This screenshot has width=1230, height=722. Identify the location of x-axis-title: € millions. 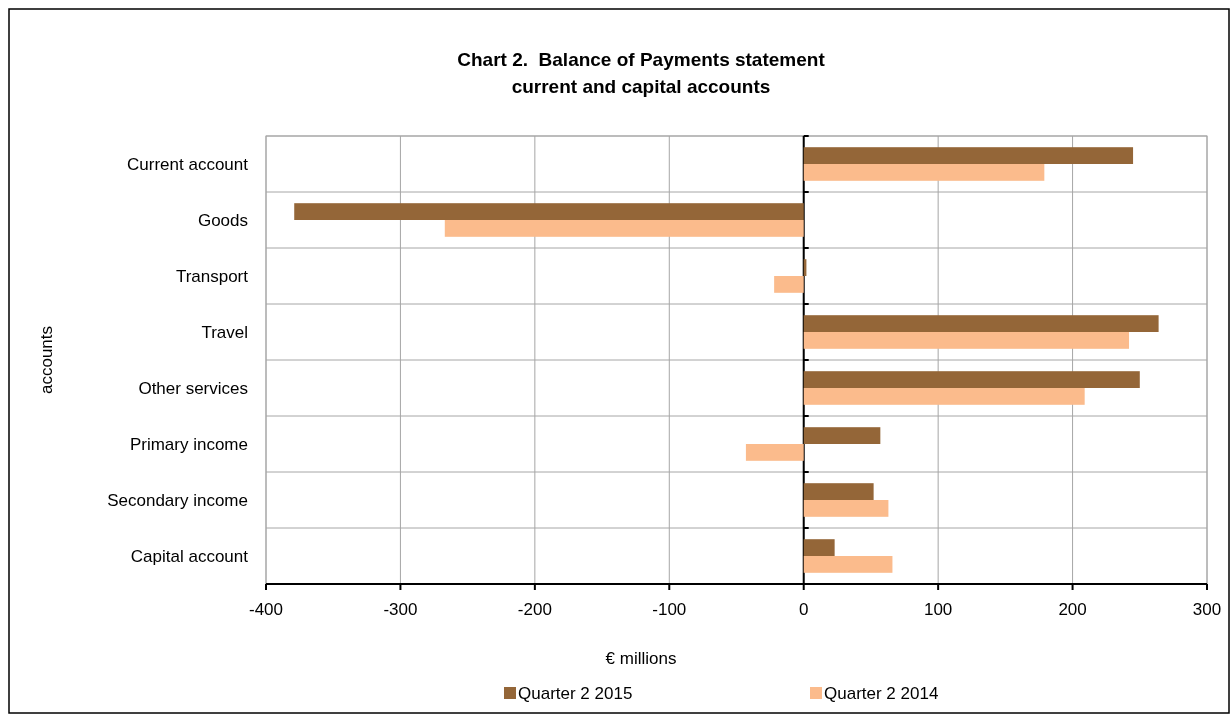
(641, 658).